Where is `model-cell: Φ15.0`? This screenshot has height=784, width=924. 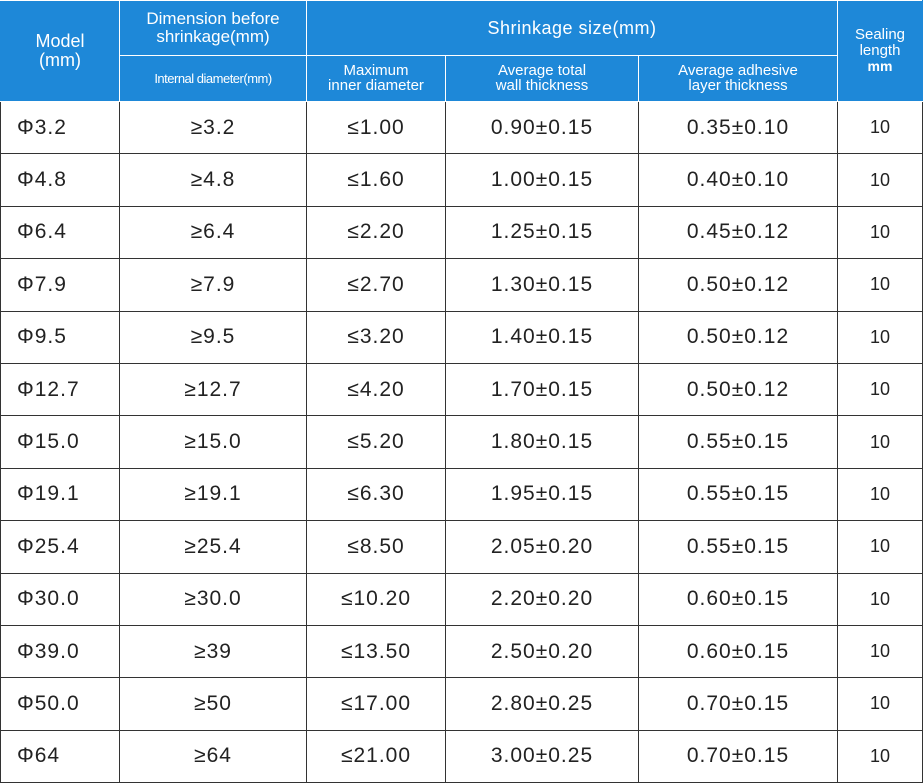 model-cell: Φ15.0 is located at coordinates (60, 442).